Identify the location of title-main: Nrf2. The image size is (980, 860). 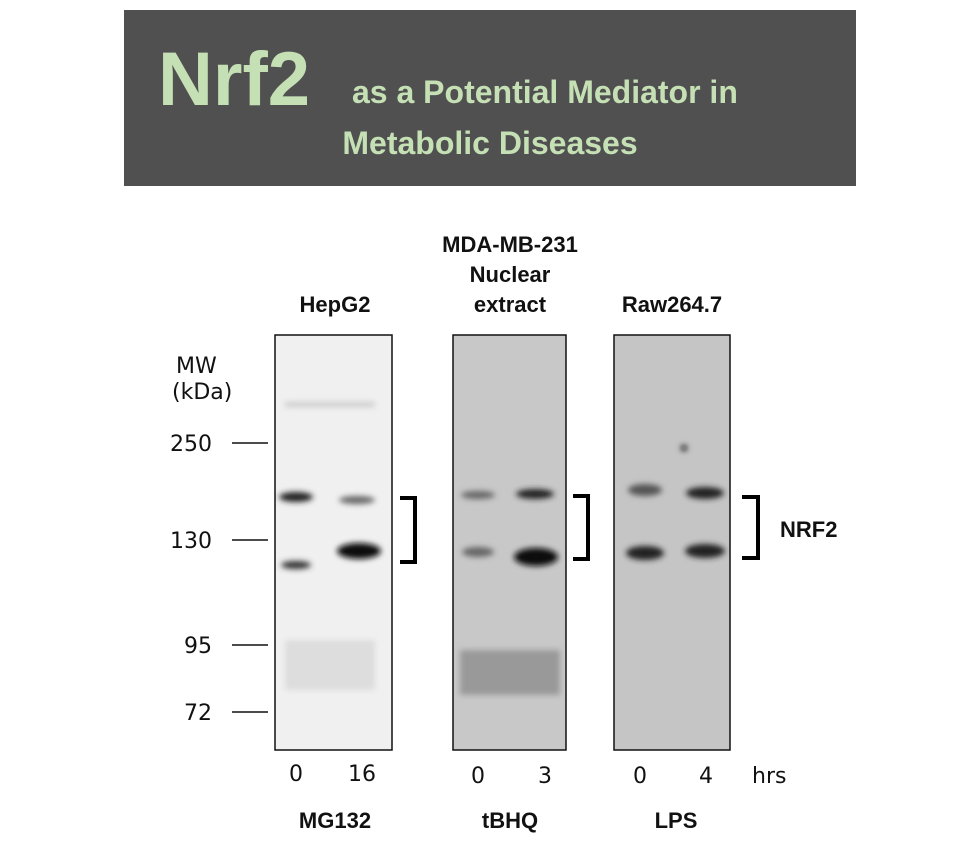
(234, 79).